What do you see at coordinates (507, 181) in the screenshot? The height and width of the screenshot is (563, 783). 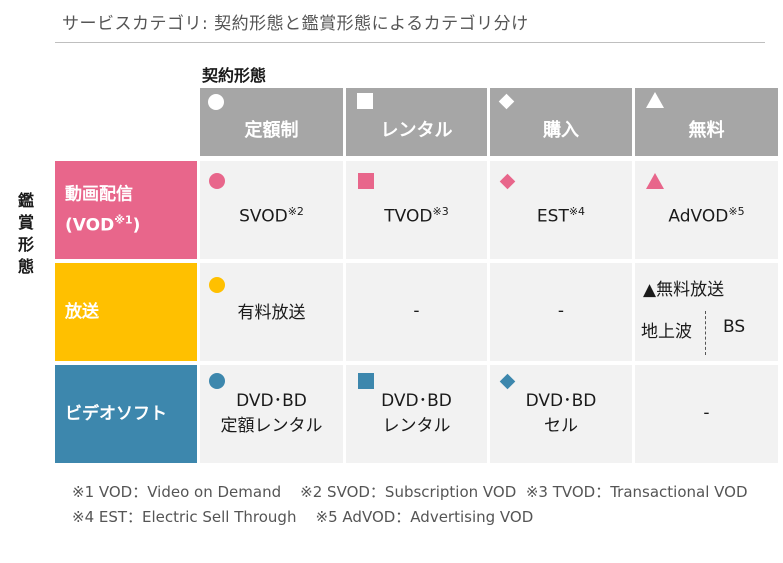 I see `pink-diamond-icon` at bounding box center [507, 181].